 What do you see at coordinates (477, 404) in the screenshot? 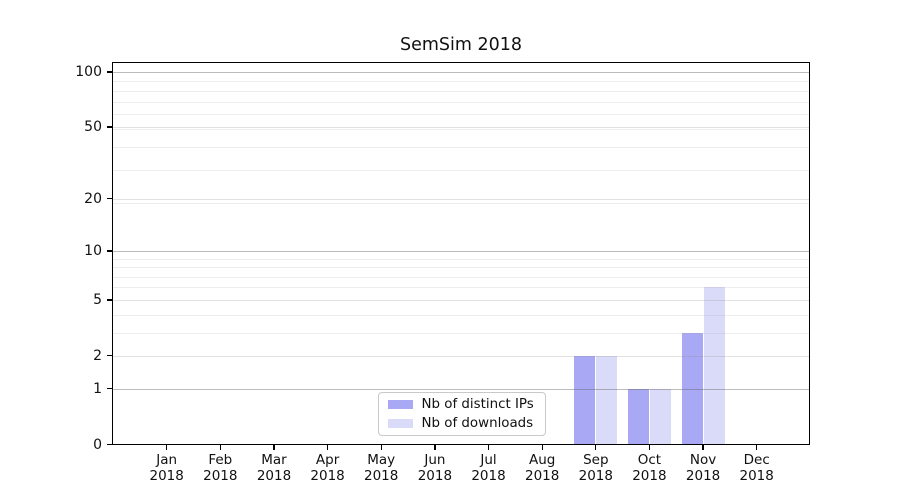
I see `legend-label: Nb of distinct IPs` at bounding box center [477, 404].